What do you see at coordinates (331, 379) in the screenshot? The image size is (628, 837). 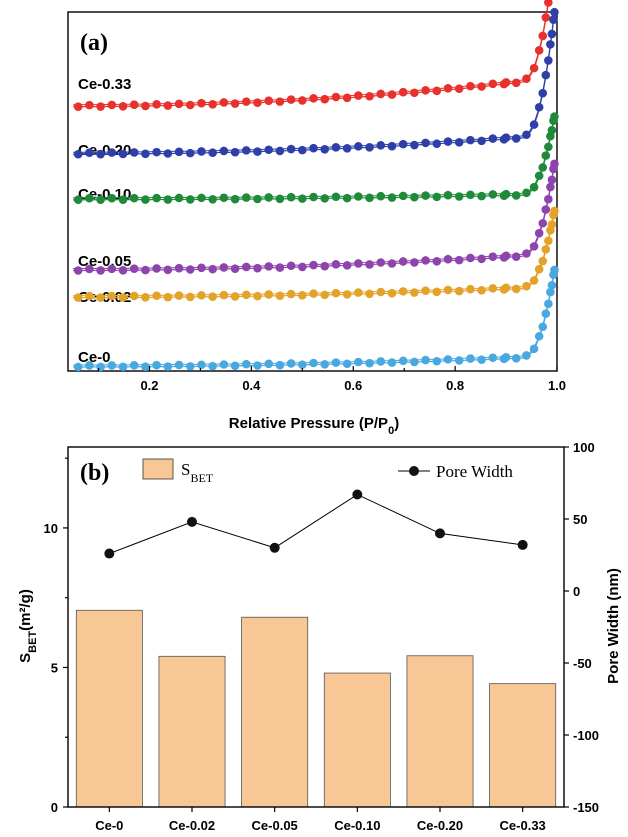 I see `panel-a-x-ticks: 0.2 0.4 0.6 0.8 1.0` at bounding box center [331, 379].